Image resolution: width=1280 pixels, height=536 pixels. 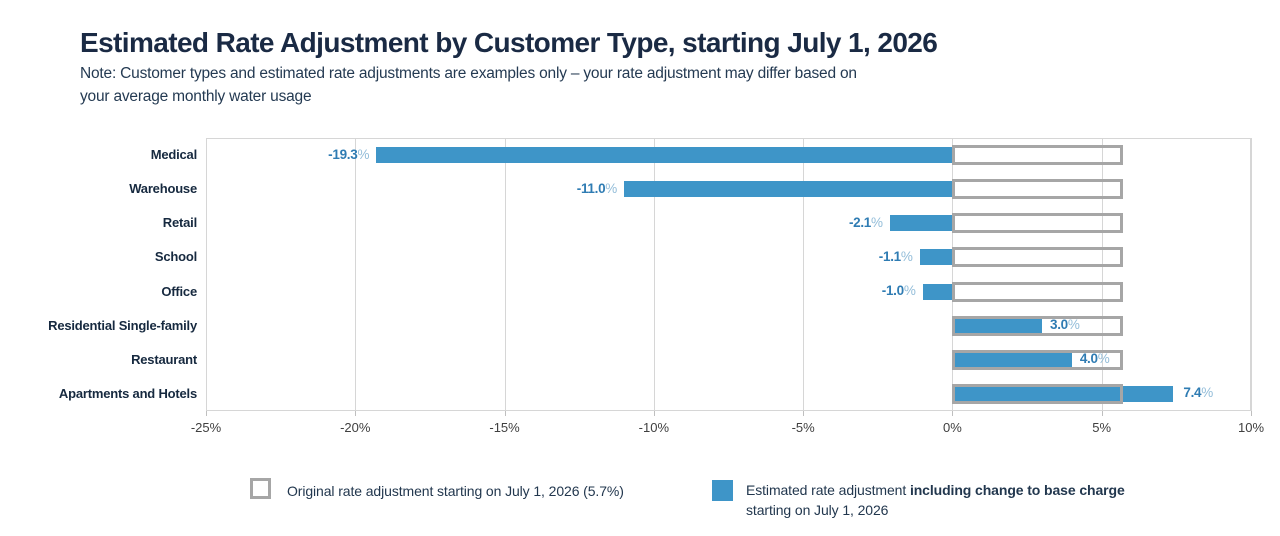 What do you see at coordinates (871, 256) in the screenshot?
I see `bar-value-label: -1.1%` at bounding box center [871, 256].